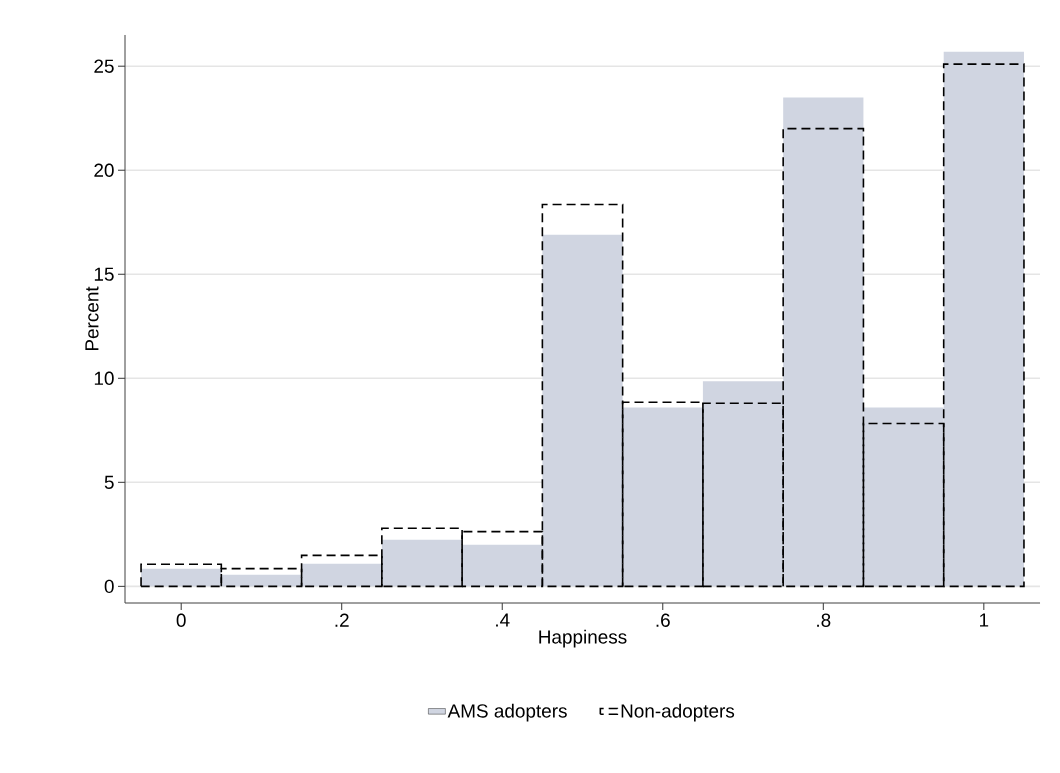 Image resolution: width=1060 pixels, height=773 pixels. Describe the element at coordinates (104, 66) in the screenshot. I see `y-tick-label: 25` at that location.